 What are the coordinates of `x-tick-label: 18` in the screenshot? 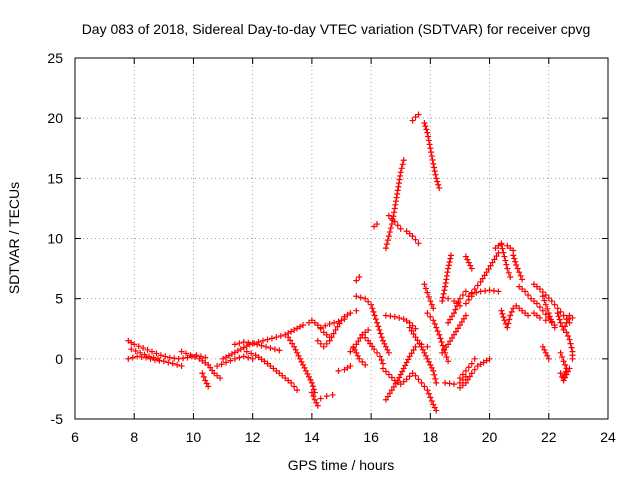 It's located at (431, 437).